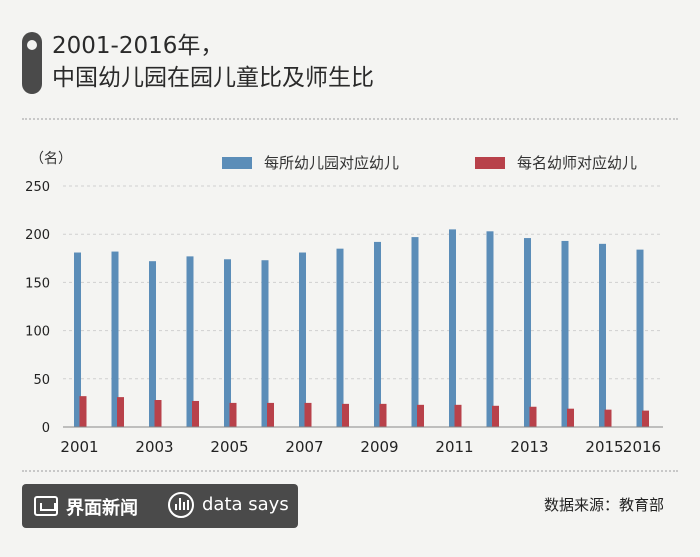  What do you see at coordinates (603, 505) in the screenshot?
I see `data-source: 数据来源：教育部` at bounding box center [603, 505].